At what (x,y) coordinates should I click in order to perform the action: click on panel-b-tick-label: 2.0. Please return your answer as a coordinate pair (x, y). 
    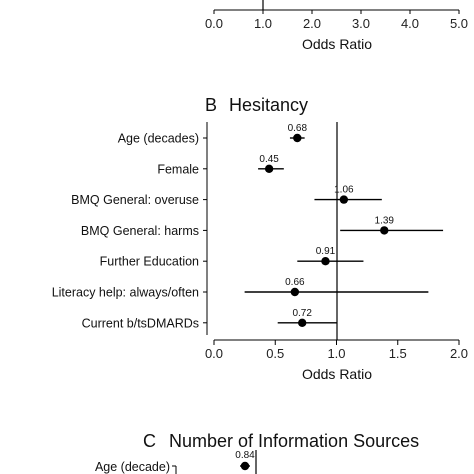
    Looking at the image, I should click on (459, 353).